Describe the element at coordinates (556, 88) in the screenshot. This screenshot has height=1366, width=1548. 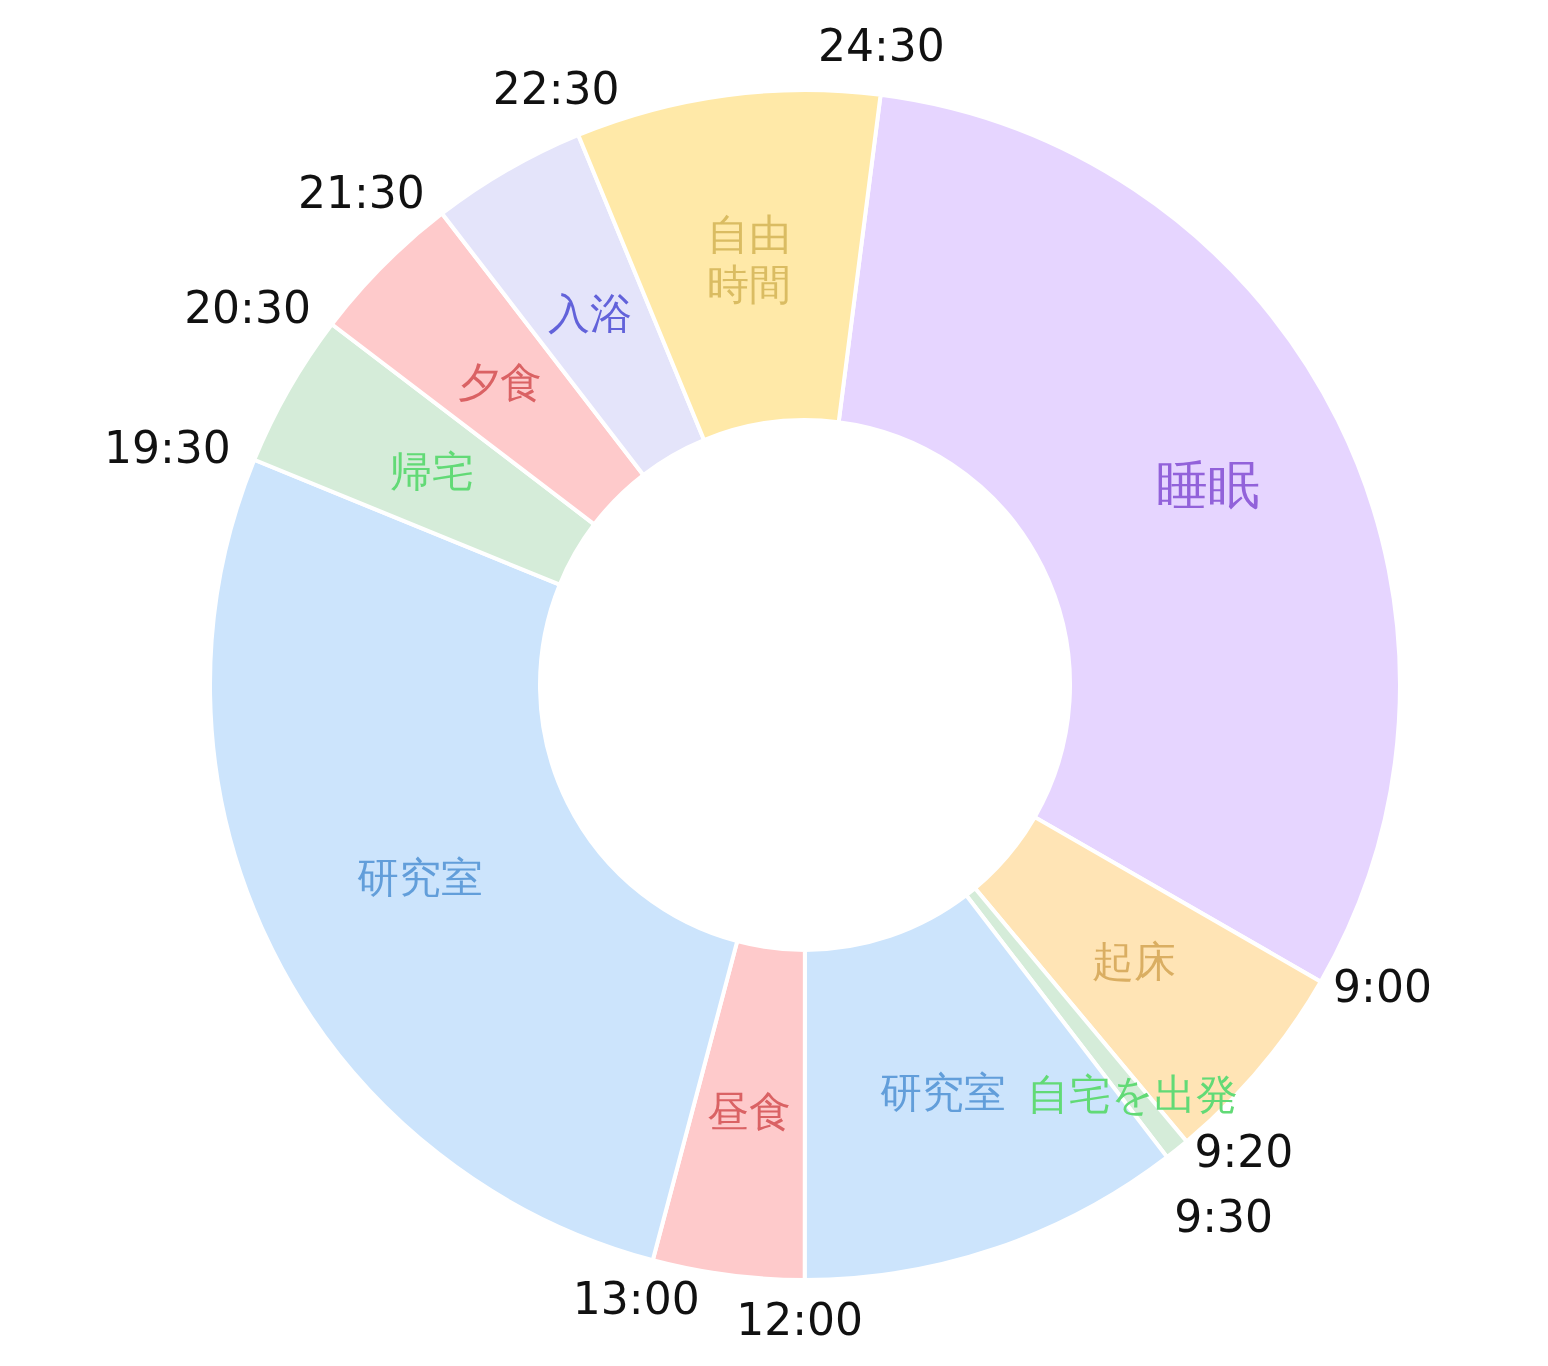
I see `text: 22:30` at that location.